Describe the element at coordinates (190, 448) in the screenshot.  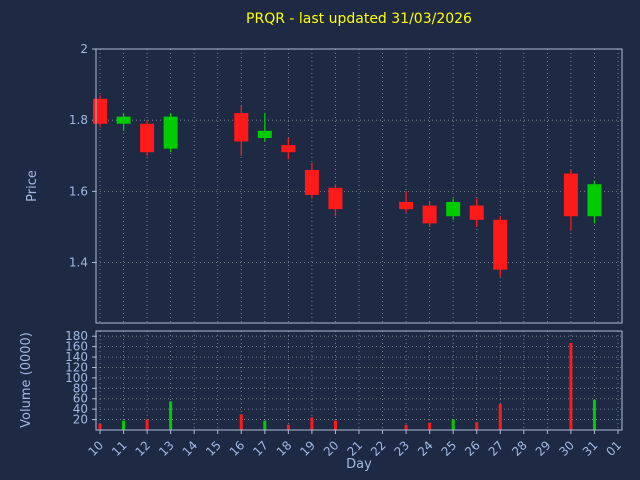
I see `x-tick-label: 14` at that location.